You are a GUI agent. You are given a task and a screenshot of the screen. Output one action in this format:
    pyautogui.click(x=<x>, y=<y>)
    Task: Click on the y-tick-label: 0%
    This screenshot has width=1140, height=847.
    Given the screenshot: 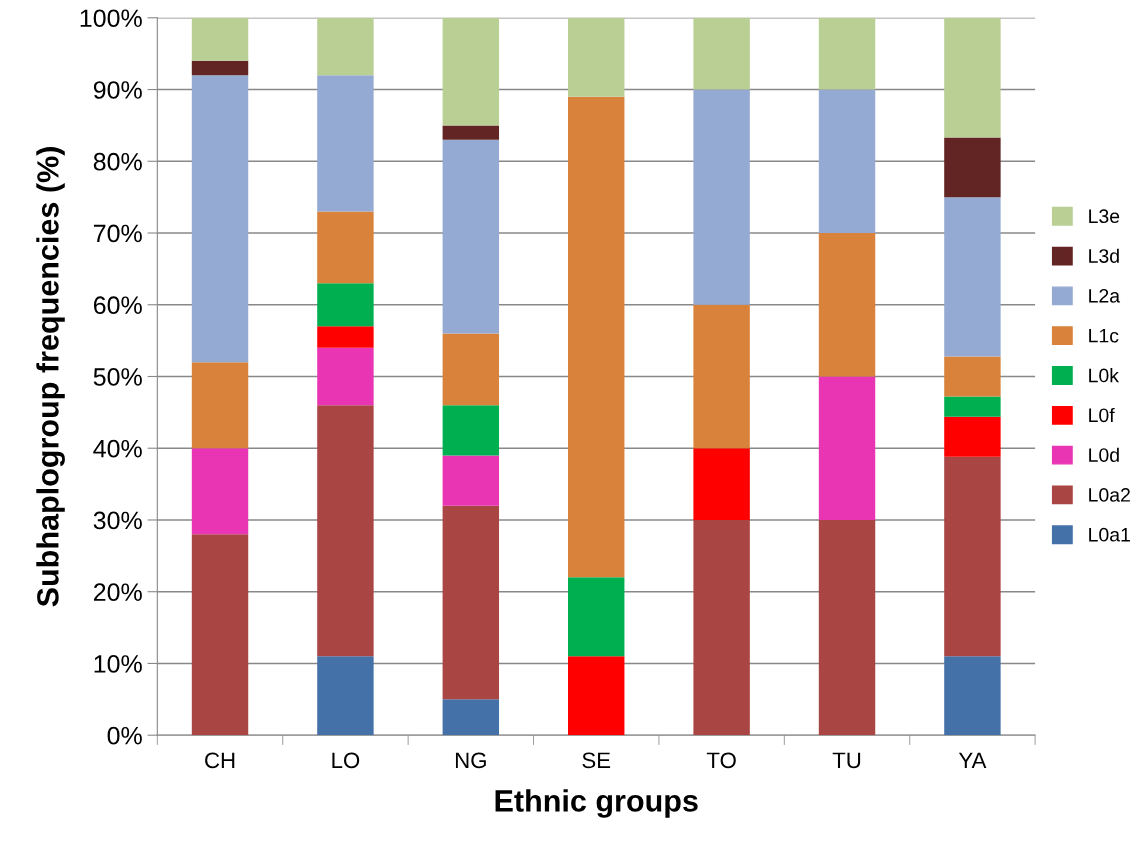 What is the action you would take?
    pyautogui.click(x=124, y=735)
    